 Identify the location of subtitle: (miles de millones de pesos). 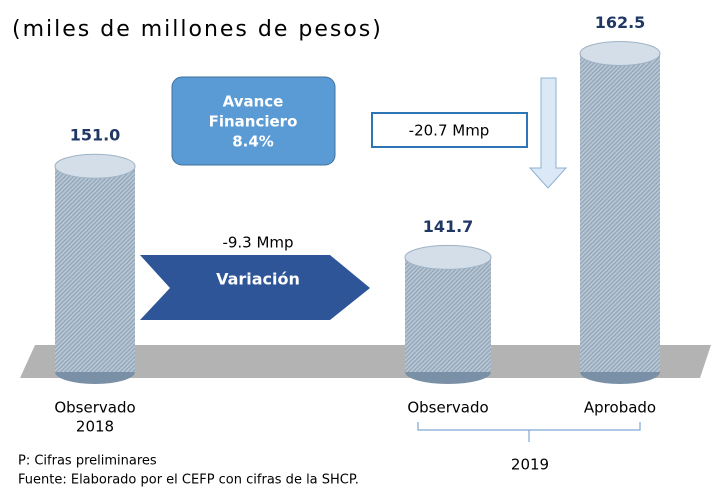
(197, 29).